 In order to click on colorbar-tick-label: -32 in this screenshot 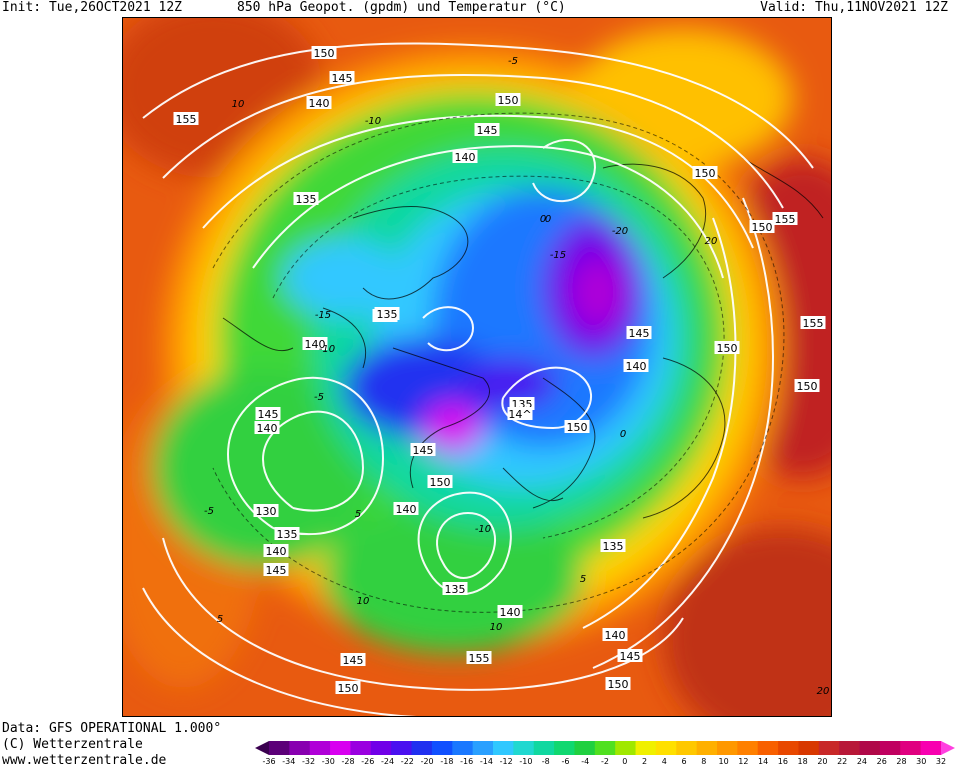, I will do `click(308, 761)`.